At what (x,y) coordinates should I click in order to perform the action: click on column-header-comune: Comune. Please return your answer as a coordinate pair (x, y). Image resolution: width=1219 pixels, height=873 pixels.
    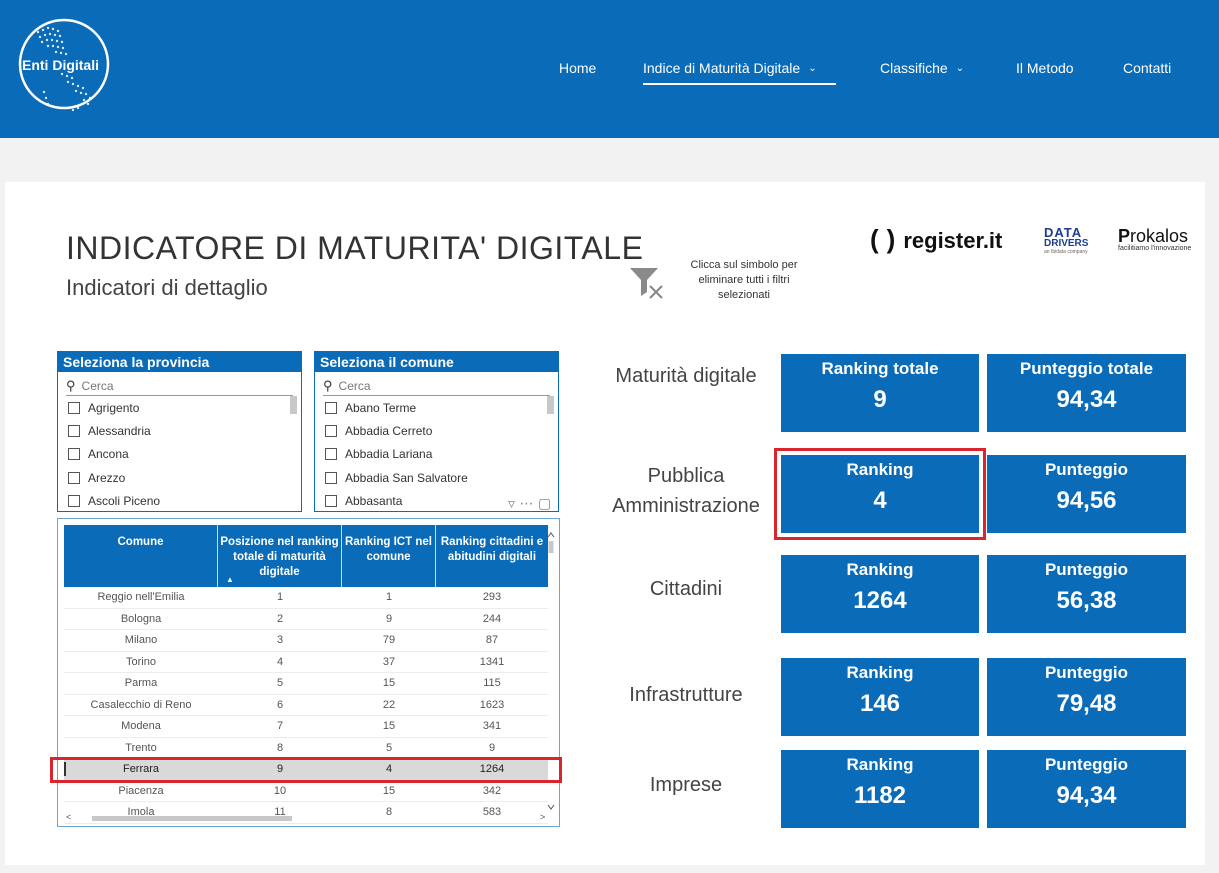
    Looking at the image, I should click on (141, 556).